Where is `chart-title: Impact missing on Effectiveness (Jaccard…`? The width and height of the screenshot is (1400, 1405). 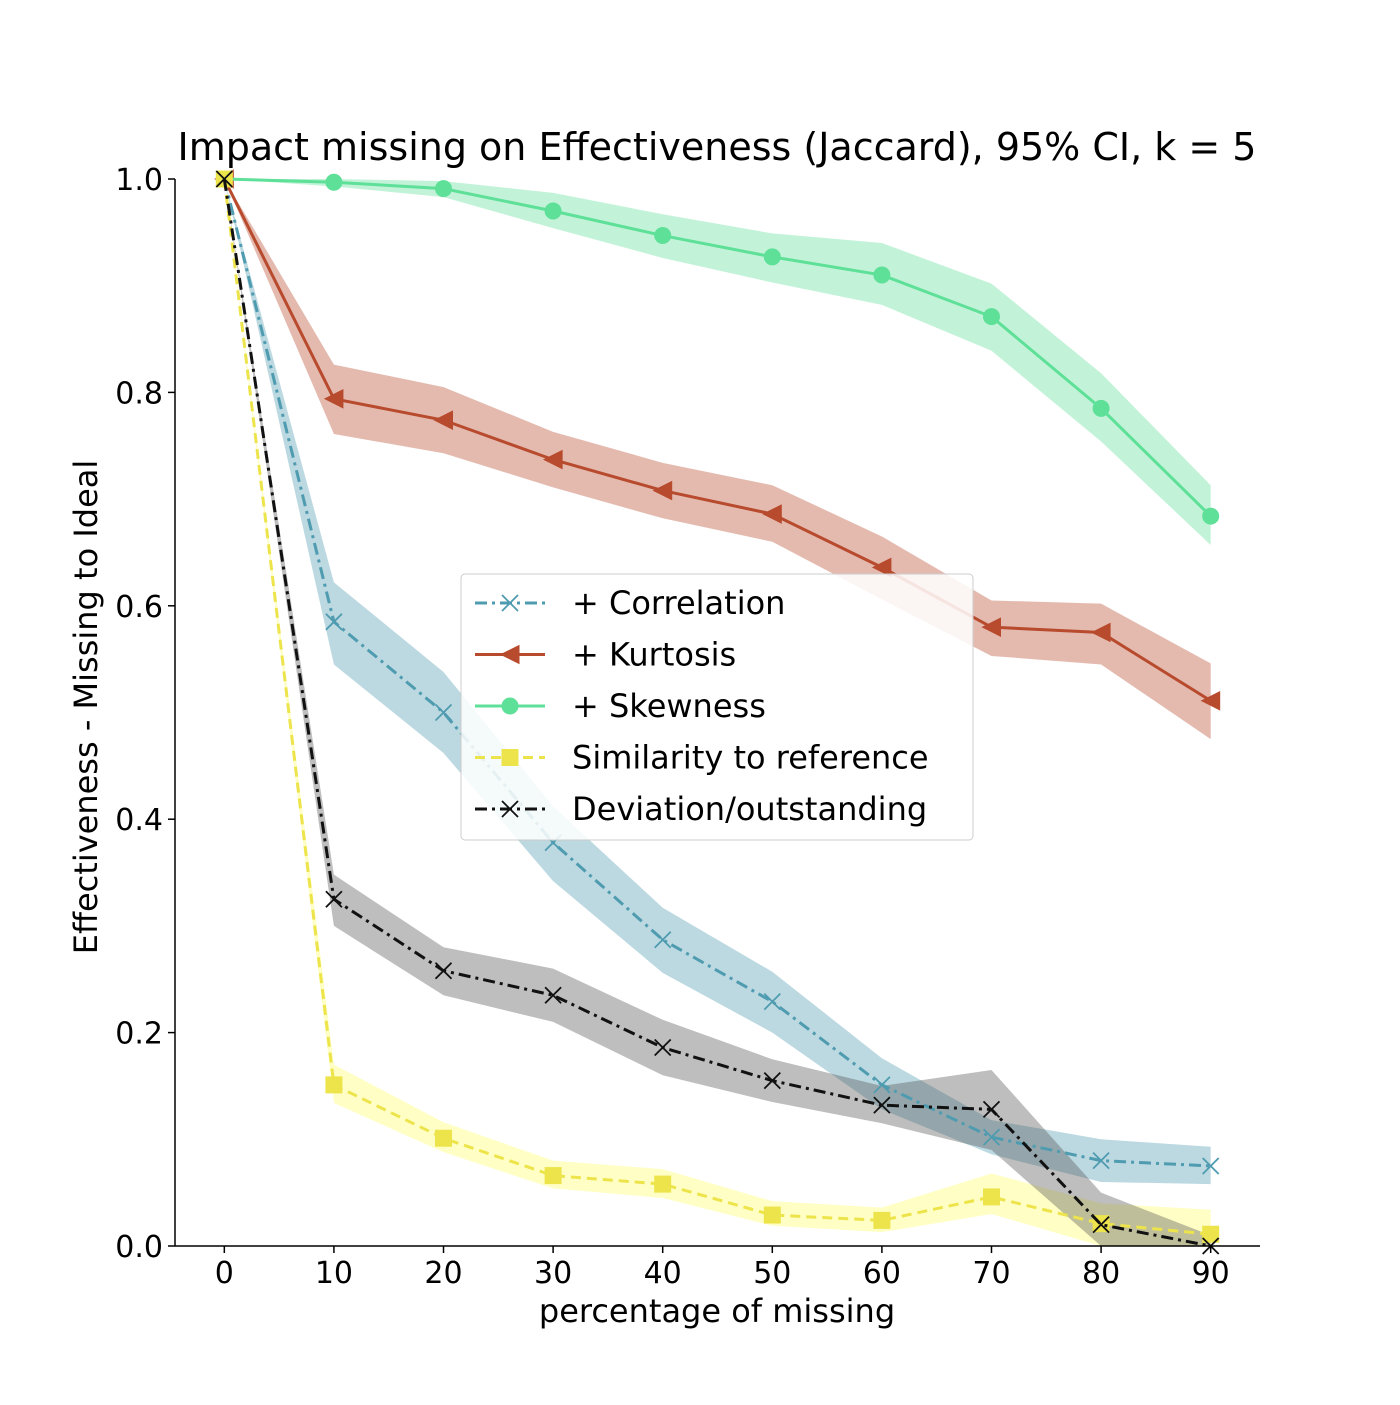 chart-title: Impact missing on Effectiveness (Jaccard… is located at coordinates (717, 147).